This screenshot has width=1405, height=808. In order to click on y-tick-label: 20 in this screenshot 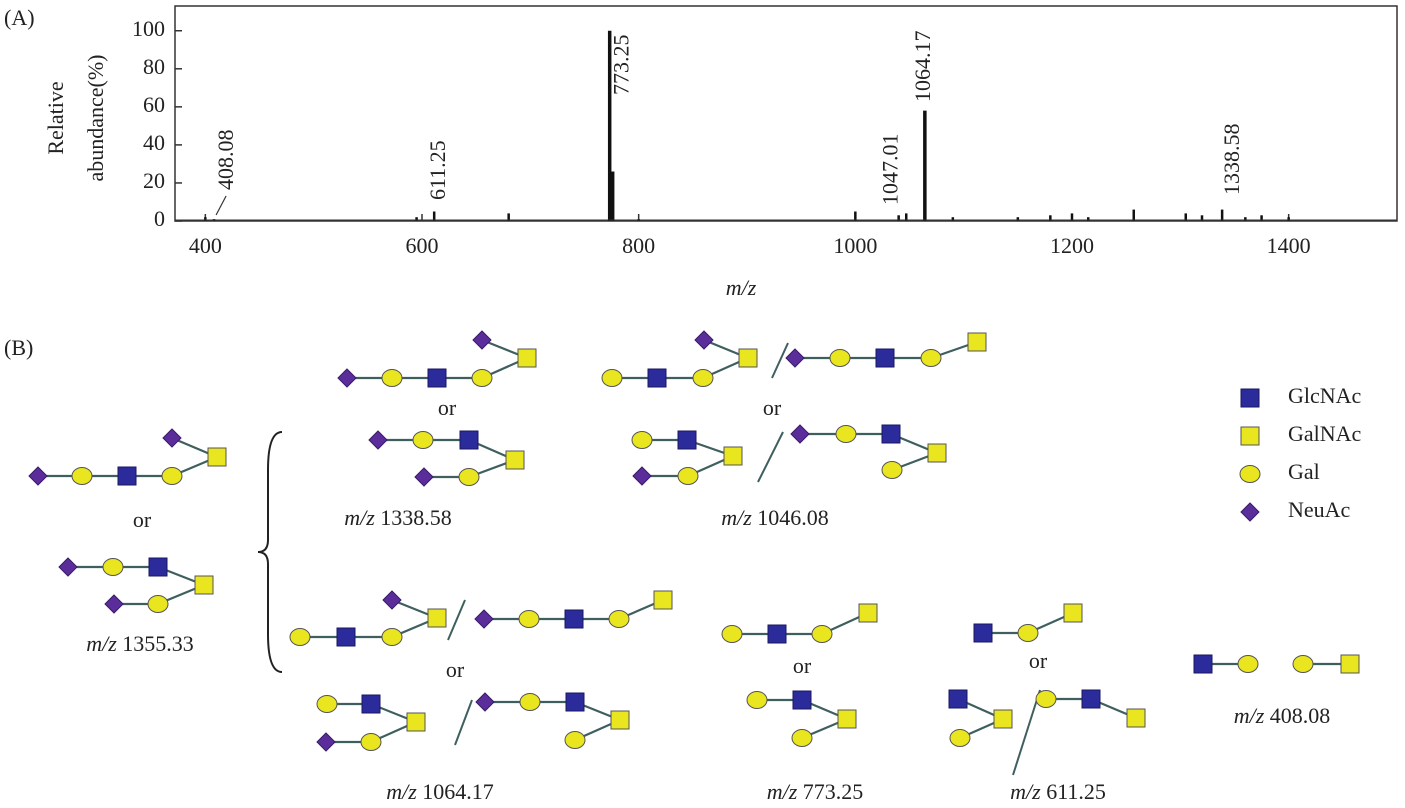, I will do `click(154, 180)`.